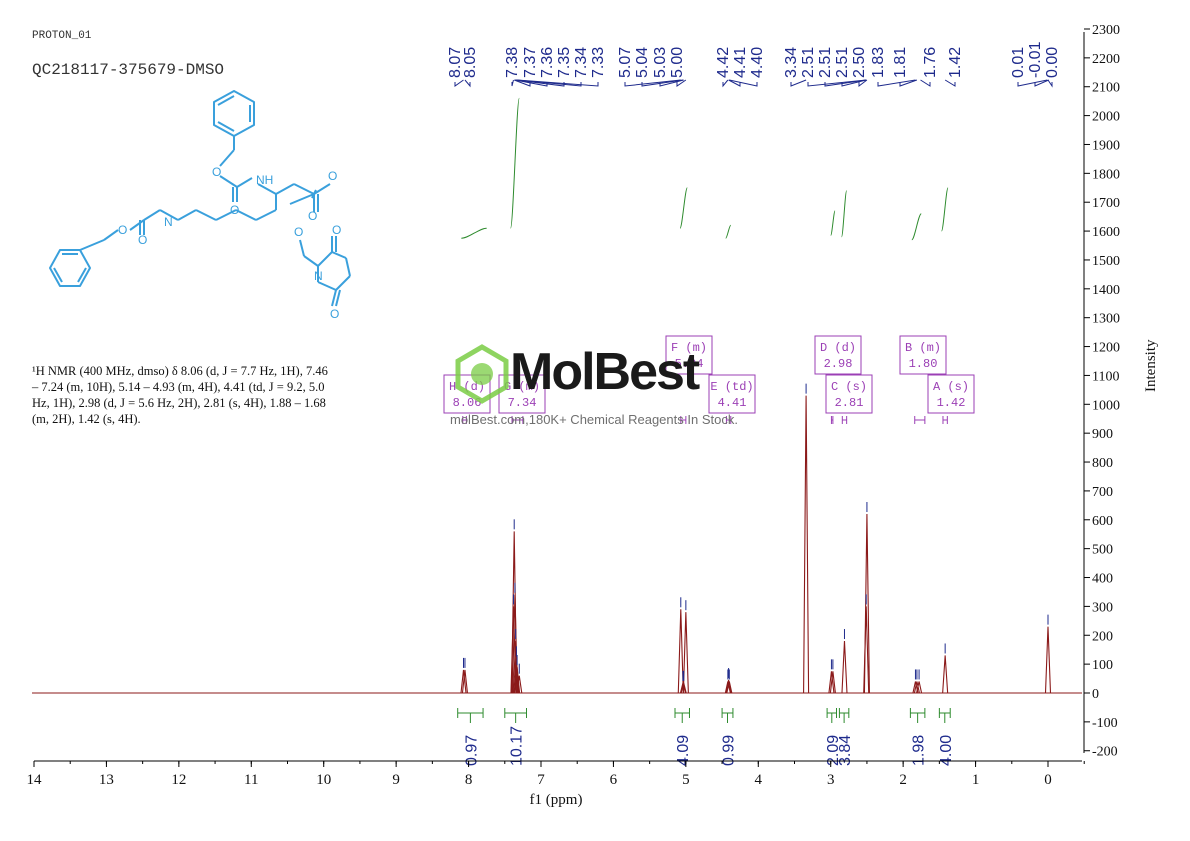 The width and height of the screenshot is (1190, 841). I want to click on y-tick-label: 1100, so click(1105, 376).